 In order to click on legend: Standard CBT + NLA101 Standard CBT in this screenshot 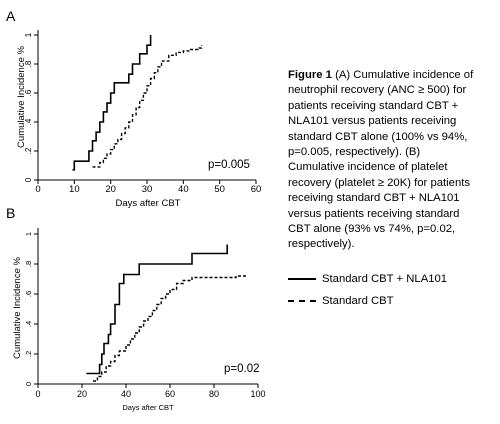, I will do `click(367, 290)`.